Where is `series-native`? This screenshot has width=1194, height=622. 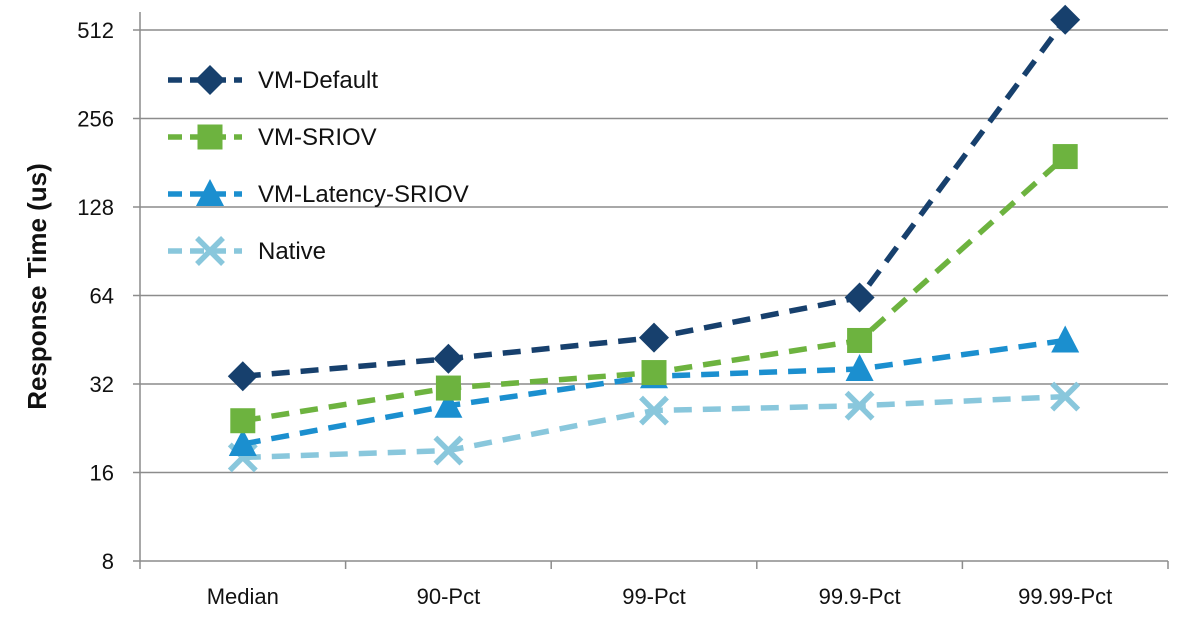 series-native is located at coordinates (654, 427).